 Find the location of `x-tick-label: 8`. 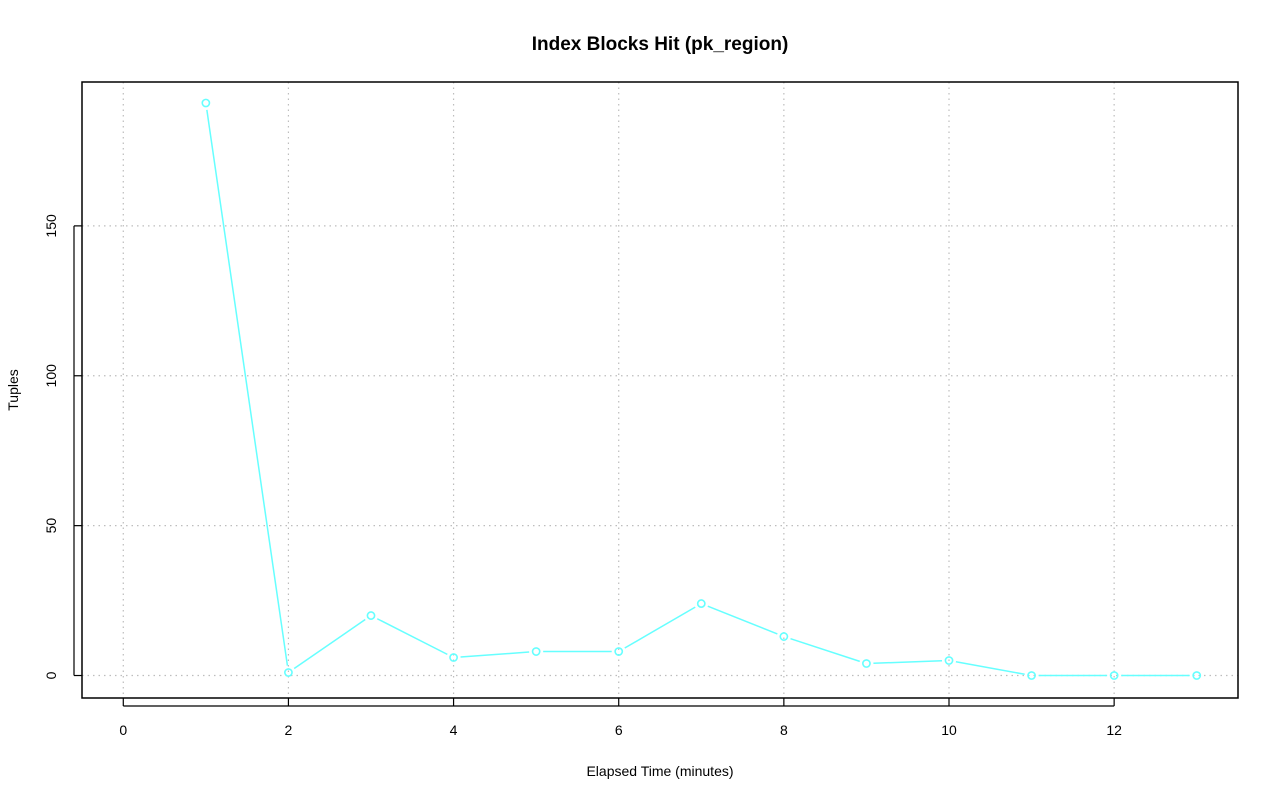

x-tick-label: 8 is located at coordinates (784, 730).